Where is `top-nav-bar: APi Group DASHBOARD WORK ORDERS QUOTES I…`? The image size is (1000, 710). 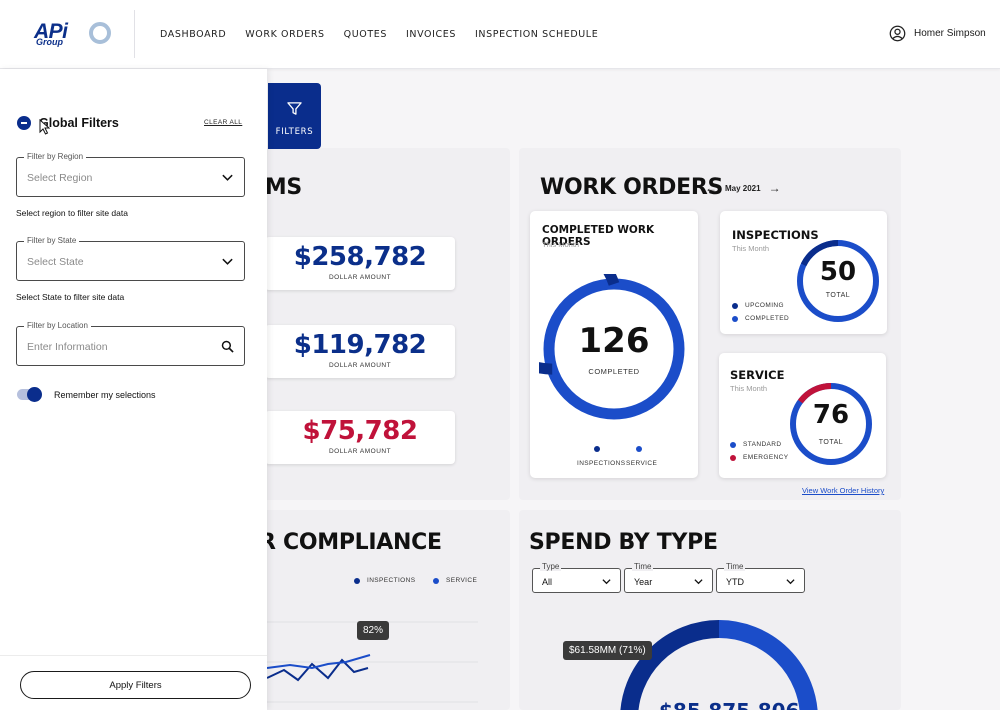
top-nav-bar: APi Group DASHBOARD WORK ORDERS QUOTES I… is located at coordinates (500, 34).